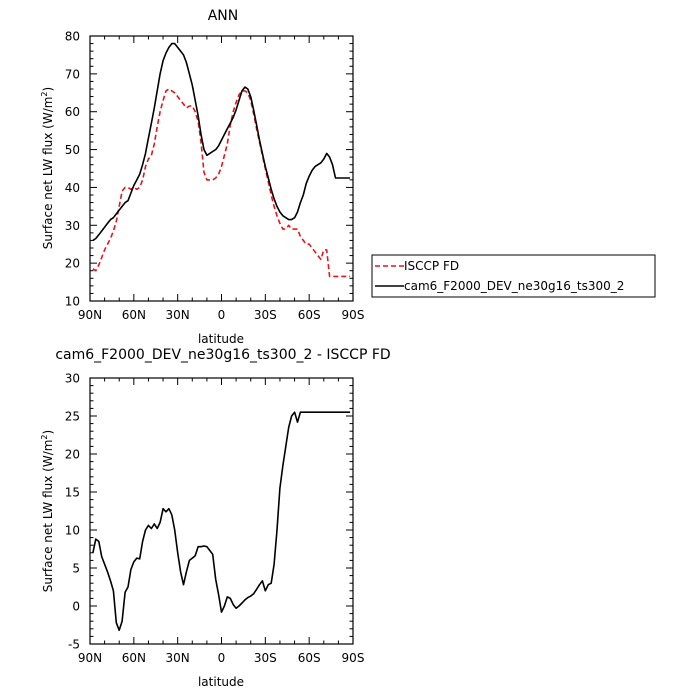  I want to click on series-line-difference, so click(221, 521).